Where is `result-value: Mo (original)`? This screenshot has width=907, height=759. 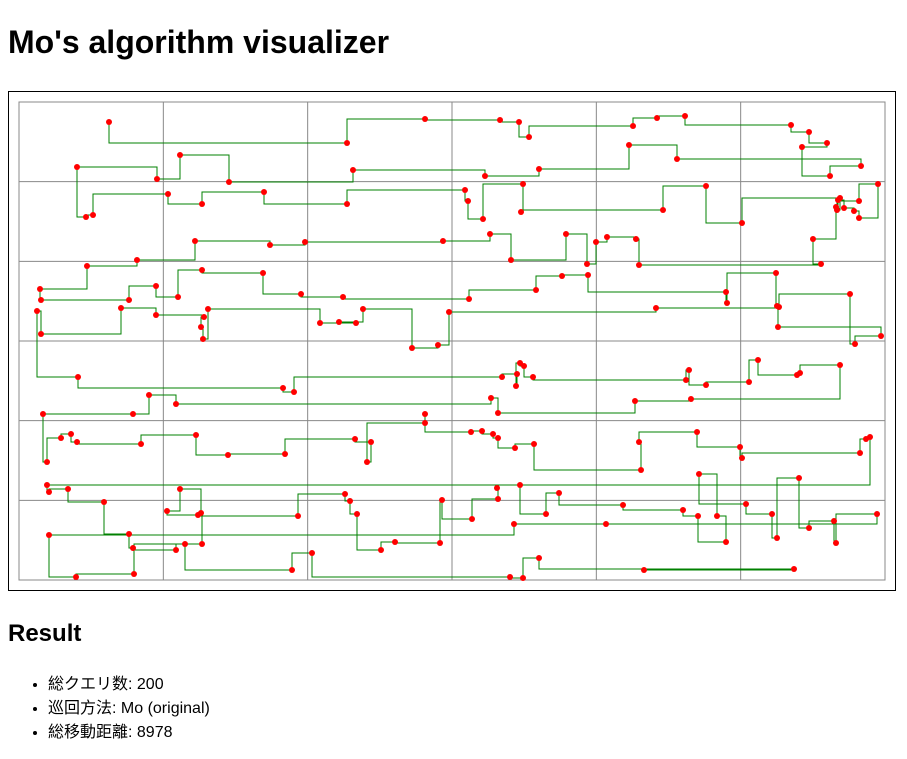
result-value: Mo (original) is located at coordinates (165, 708).